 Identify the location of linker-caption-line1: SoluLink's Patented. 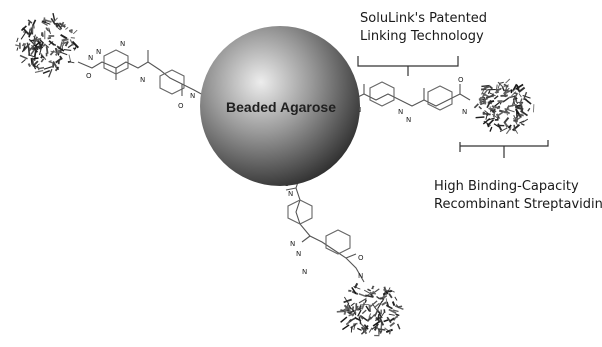
(423, 18).